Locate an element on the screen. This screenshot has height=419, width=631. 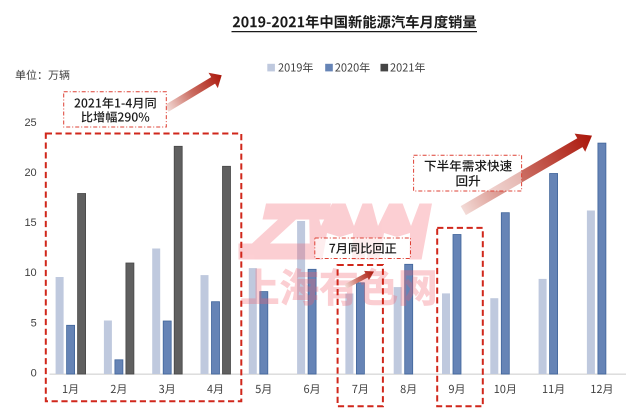
svg-text: 20 is located at coordinates (30, 173).